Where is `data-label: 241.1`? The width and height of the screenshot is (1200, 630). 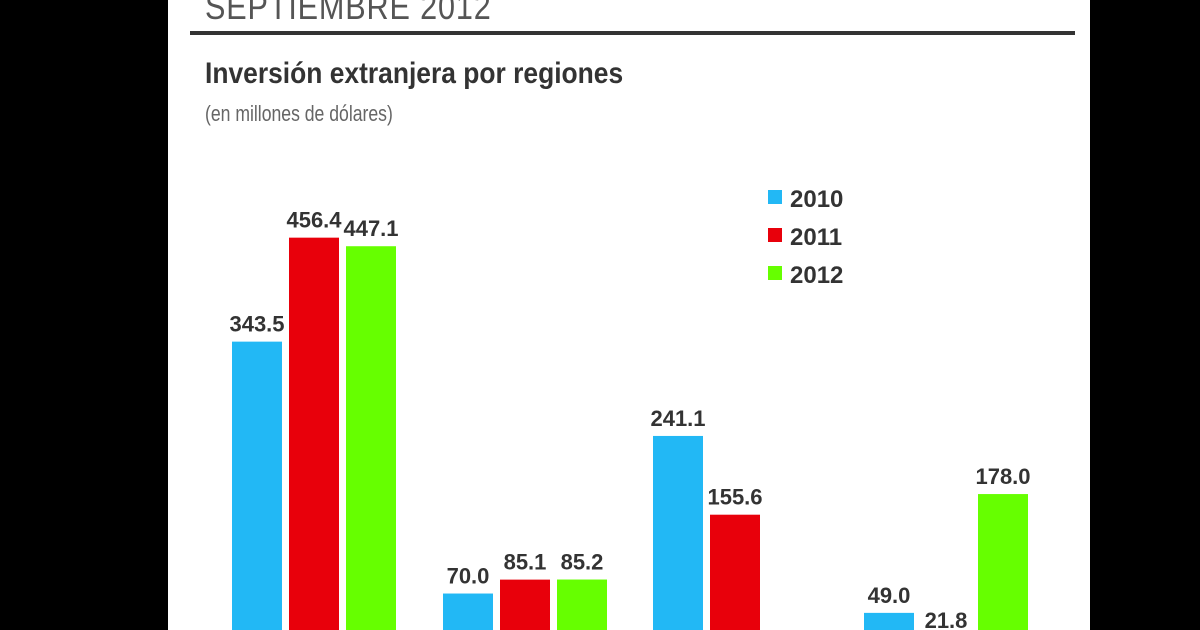 data-label: 241.1 is located at coordinates (677, 418).